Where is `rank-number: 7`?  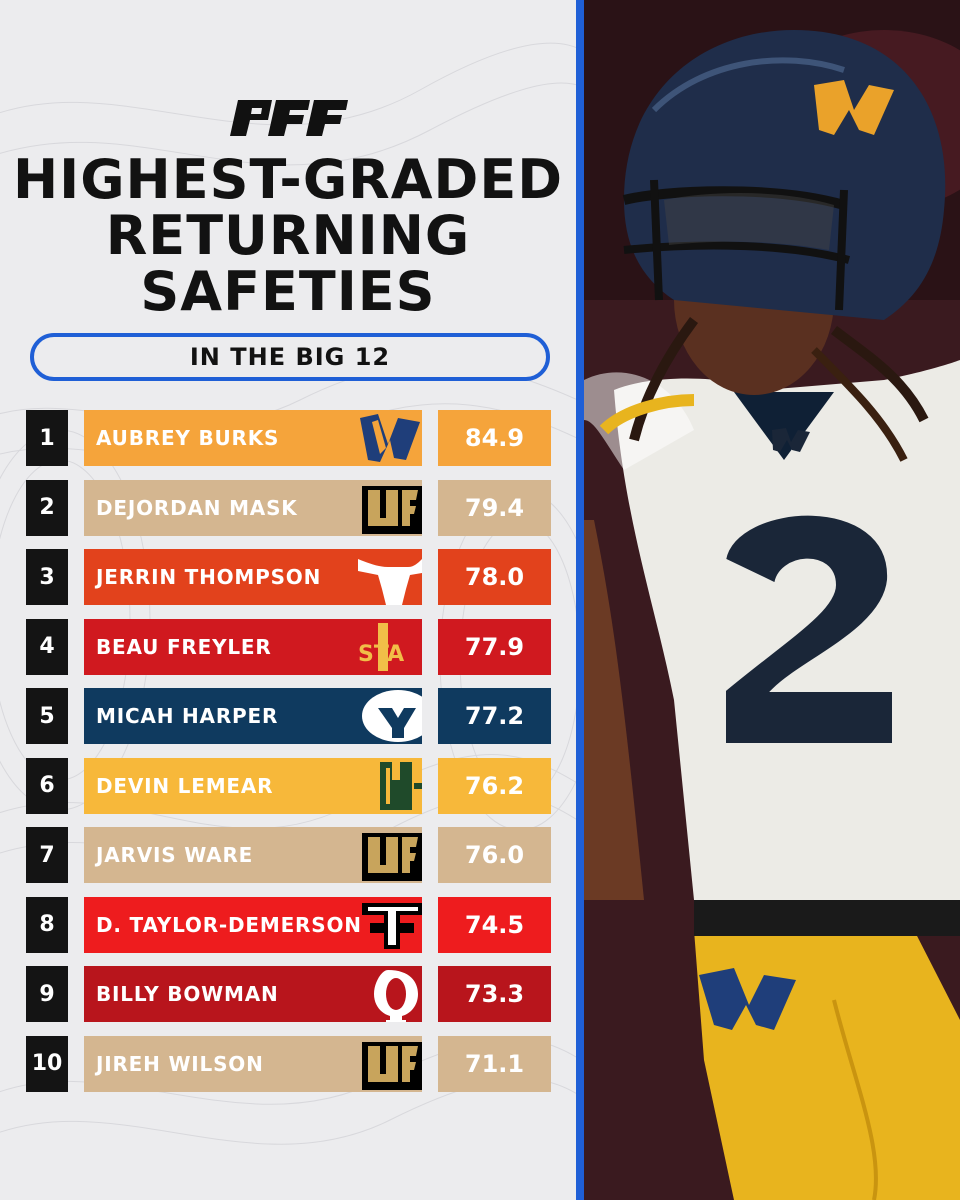 rank-number: 7 is located at coordinates (47, 855).